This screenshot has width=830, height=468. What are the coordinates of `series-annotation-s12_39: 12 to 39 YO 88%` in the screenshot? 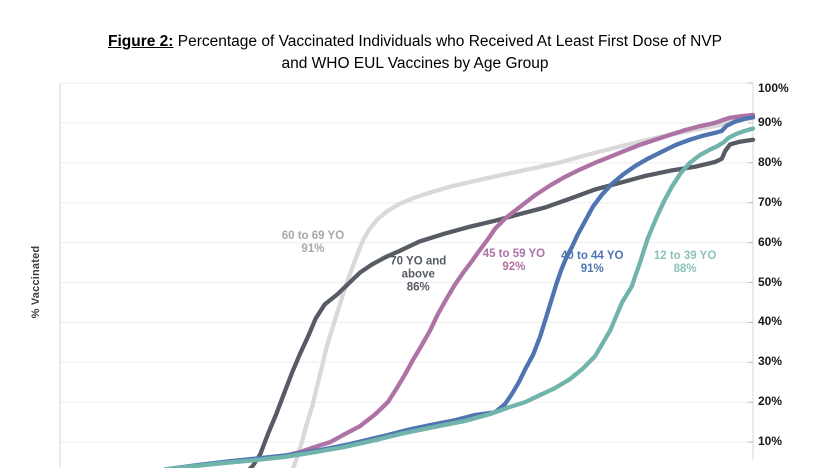 It's located at (685, 262).